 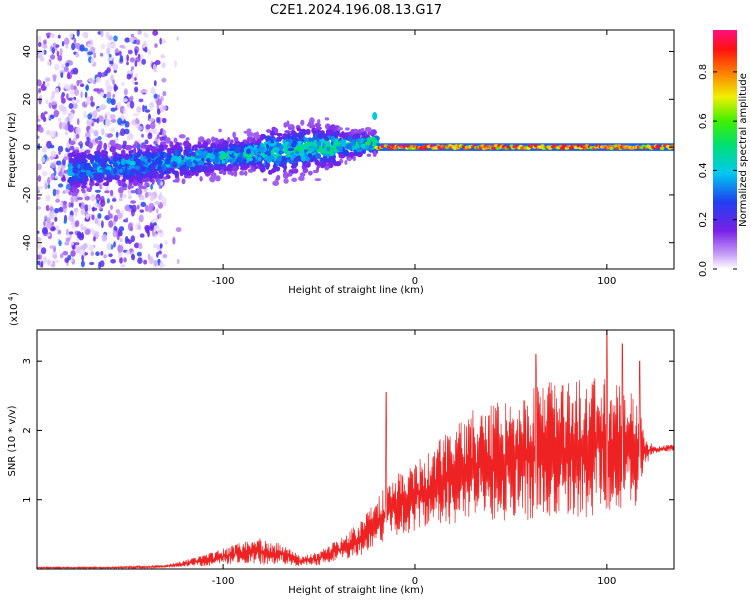 What do you see at coordinates (27, 361) in the screenshot?
I see `y-tick-label: 3` at bounding box center [27, 361].